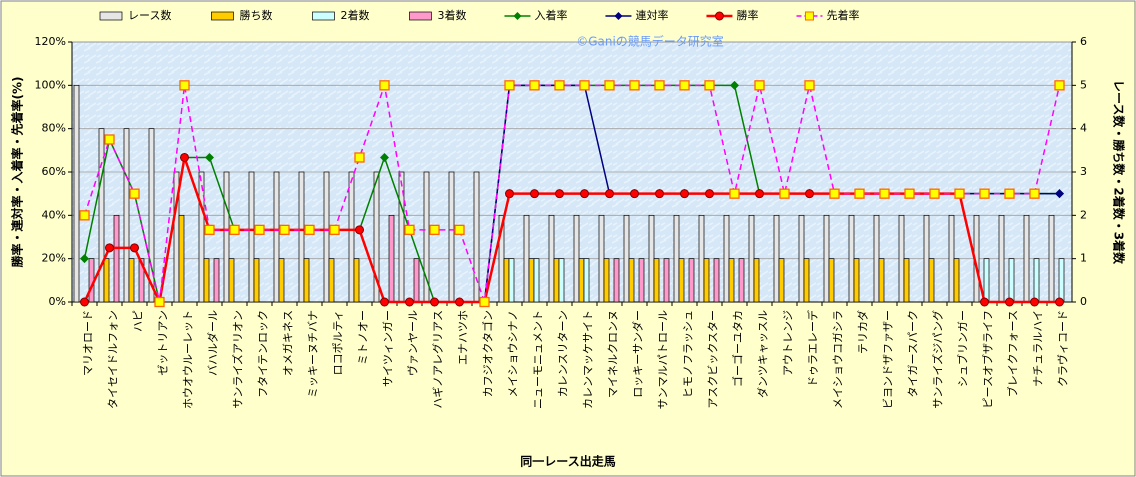  What do you see at coordinates (713, 359) in the screenshot?
I see `x-tick-label: アスクビックスター` at bounding box center [713, 359].